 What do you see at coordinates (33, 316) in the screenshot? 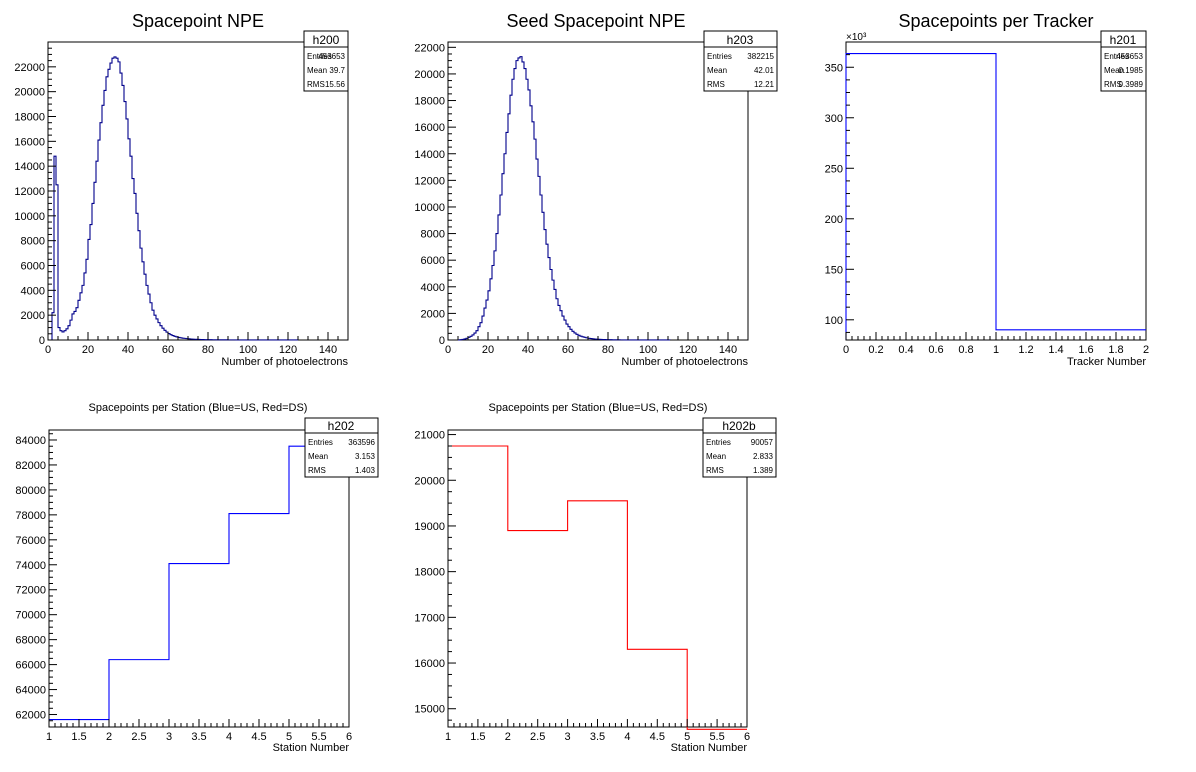
I see `y-tick-label: 2000` at bounding box center [33, 316].